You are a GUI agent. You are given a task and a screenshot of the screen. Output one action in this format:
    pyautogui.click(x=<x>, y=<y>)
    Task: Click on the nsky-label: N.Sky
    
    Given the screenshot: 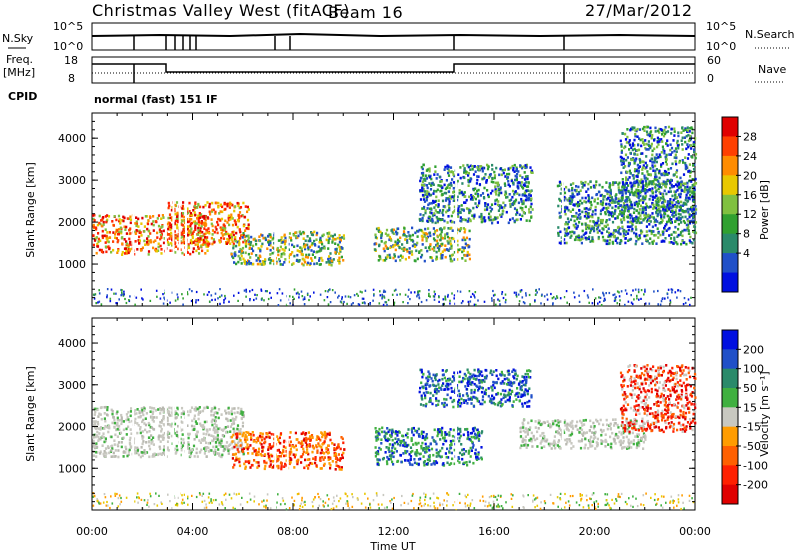 What is the action you would take?
    pyautogui.click(x=18, y=38)
    